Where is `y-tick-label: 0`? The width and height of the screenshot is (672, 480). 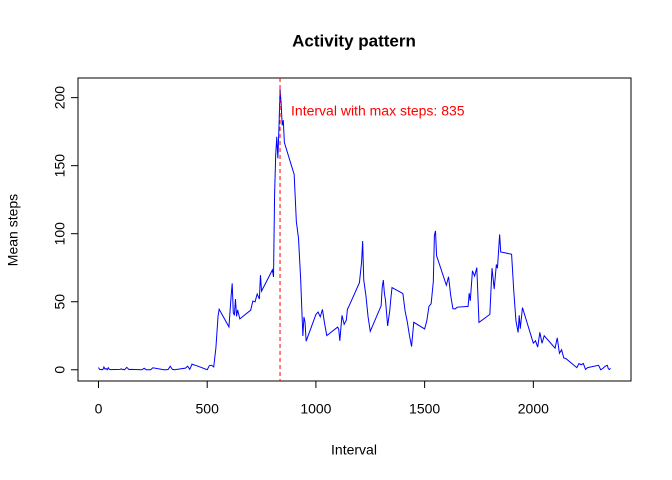 y-tick-label: 0 is located at coordinates (60, 370).